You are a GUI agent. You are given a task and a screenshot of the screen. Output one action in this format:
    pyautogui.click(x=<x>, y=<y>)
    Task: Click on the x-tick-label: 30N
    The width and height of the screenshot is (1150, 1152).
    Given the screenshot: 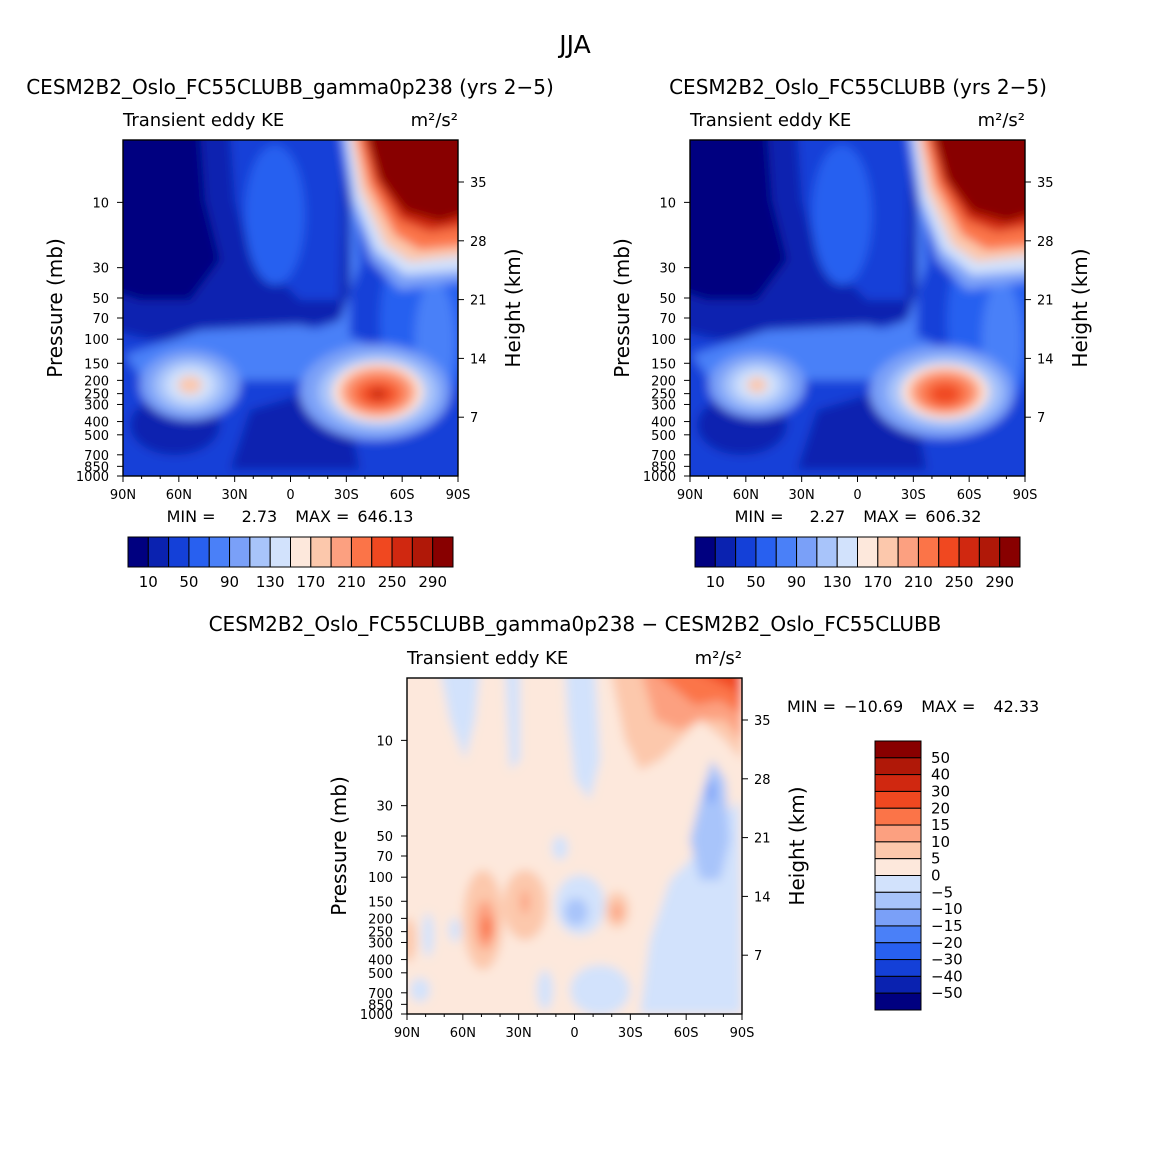 What is the action you would take?
    pyautogui.click(x=802, y=495)
    